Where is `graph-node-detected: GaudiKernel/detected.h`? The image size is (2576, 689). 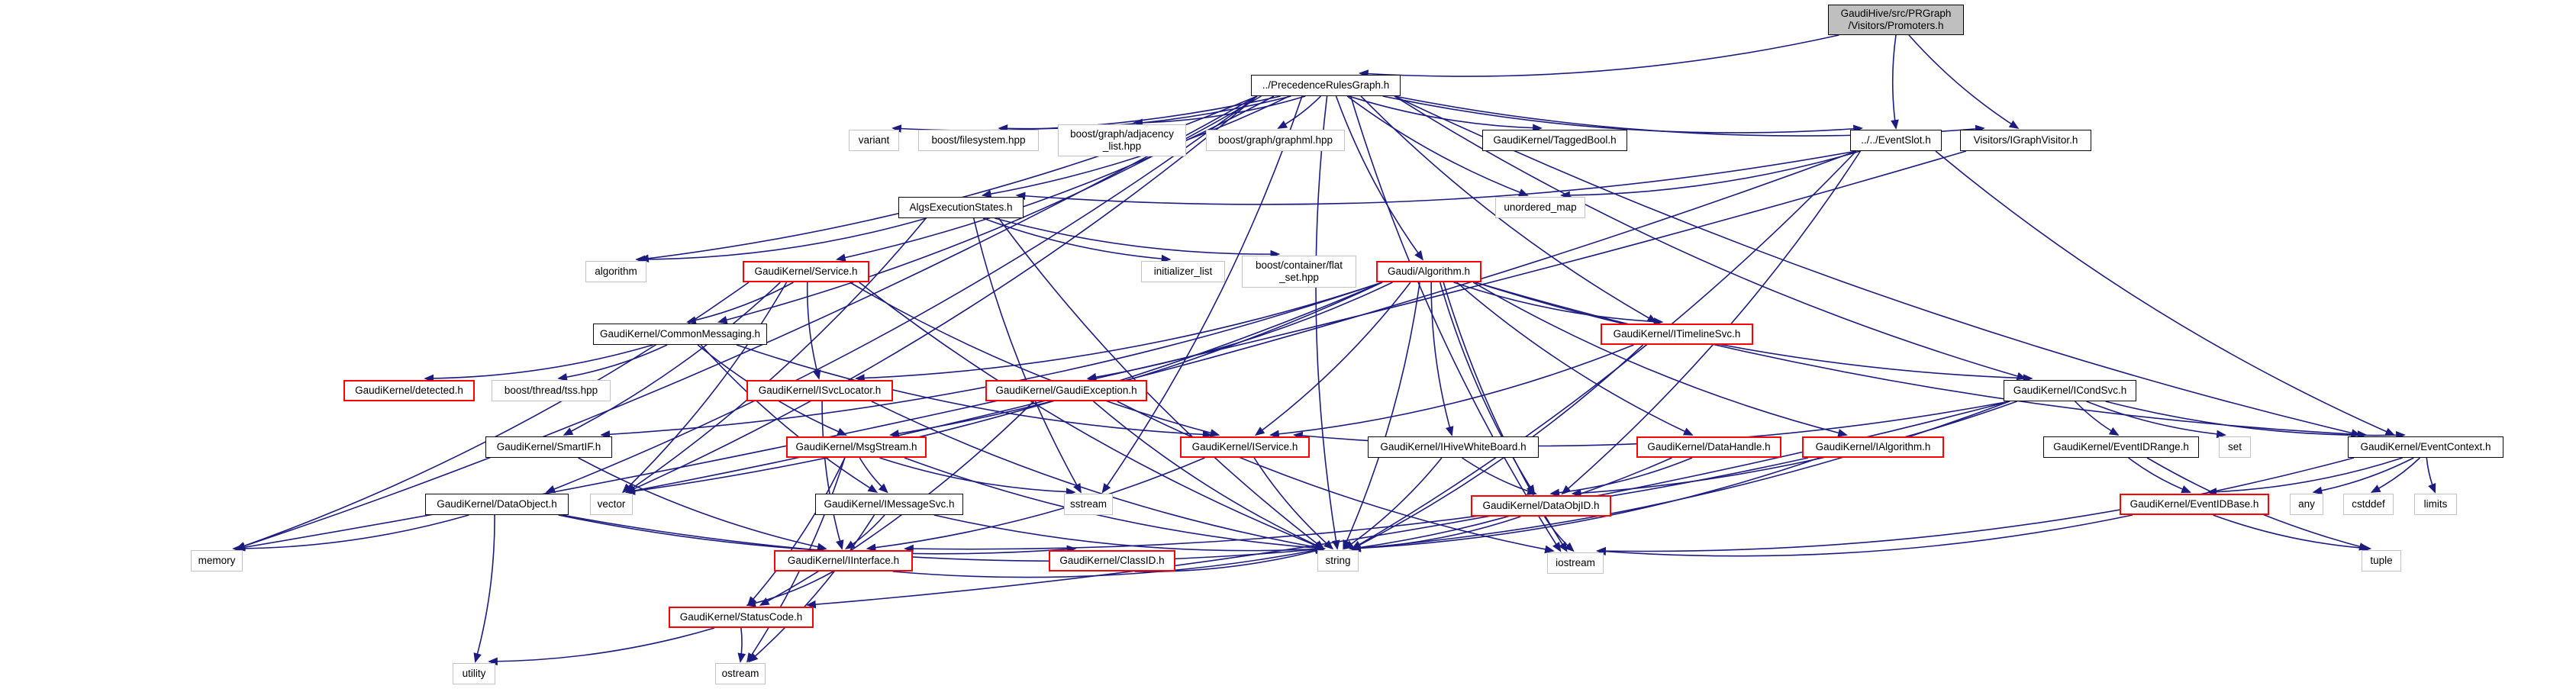
graph-node-detected: GaudiKernel/detected.h is located at coordinates (409, 390).